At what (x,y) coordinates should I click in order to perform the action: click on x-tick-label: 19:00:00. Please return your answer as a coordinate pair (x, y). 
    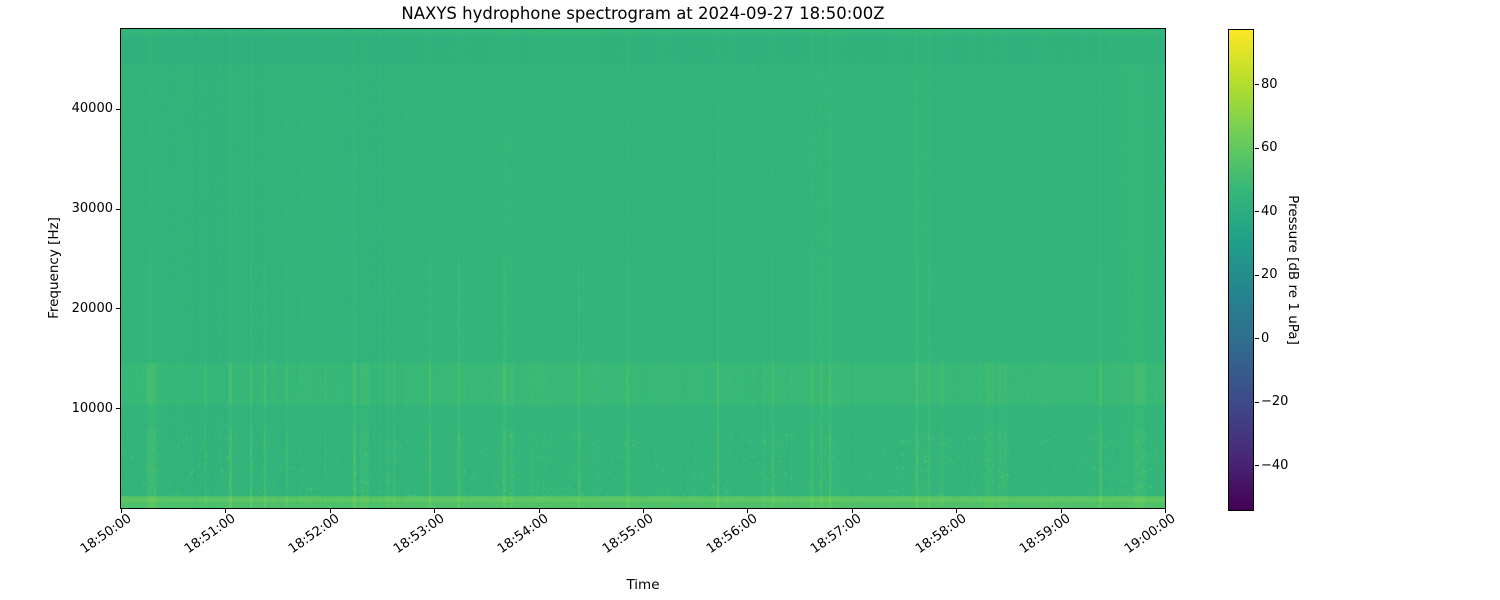
    Looking at the image, I should click on (1150, 534).